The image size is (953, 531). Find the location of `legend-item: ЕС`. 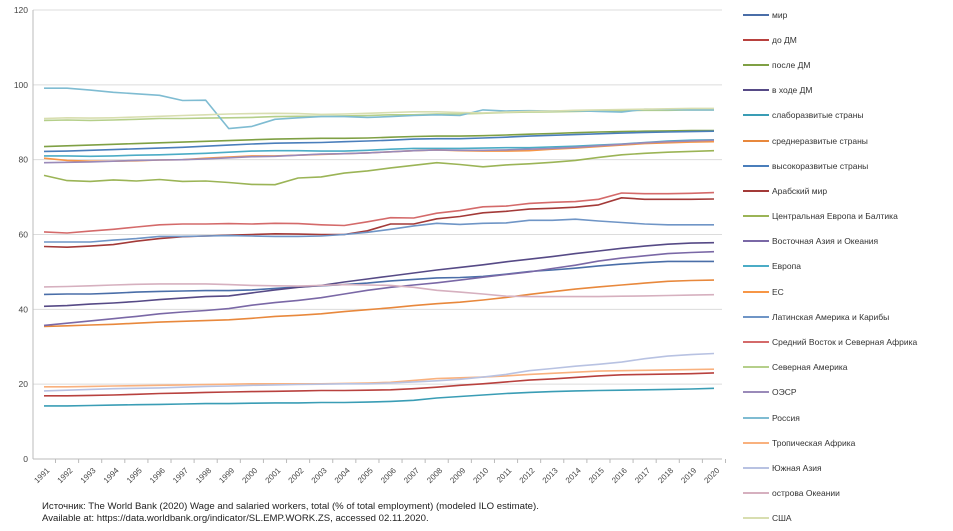

legend-item: ЕС is located at coordinates (848, 291).